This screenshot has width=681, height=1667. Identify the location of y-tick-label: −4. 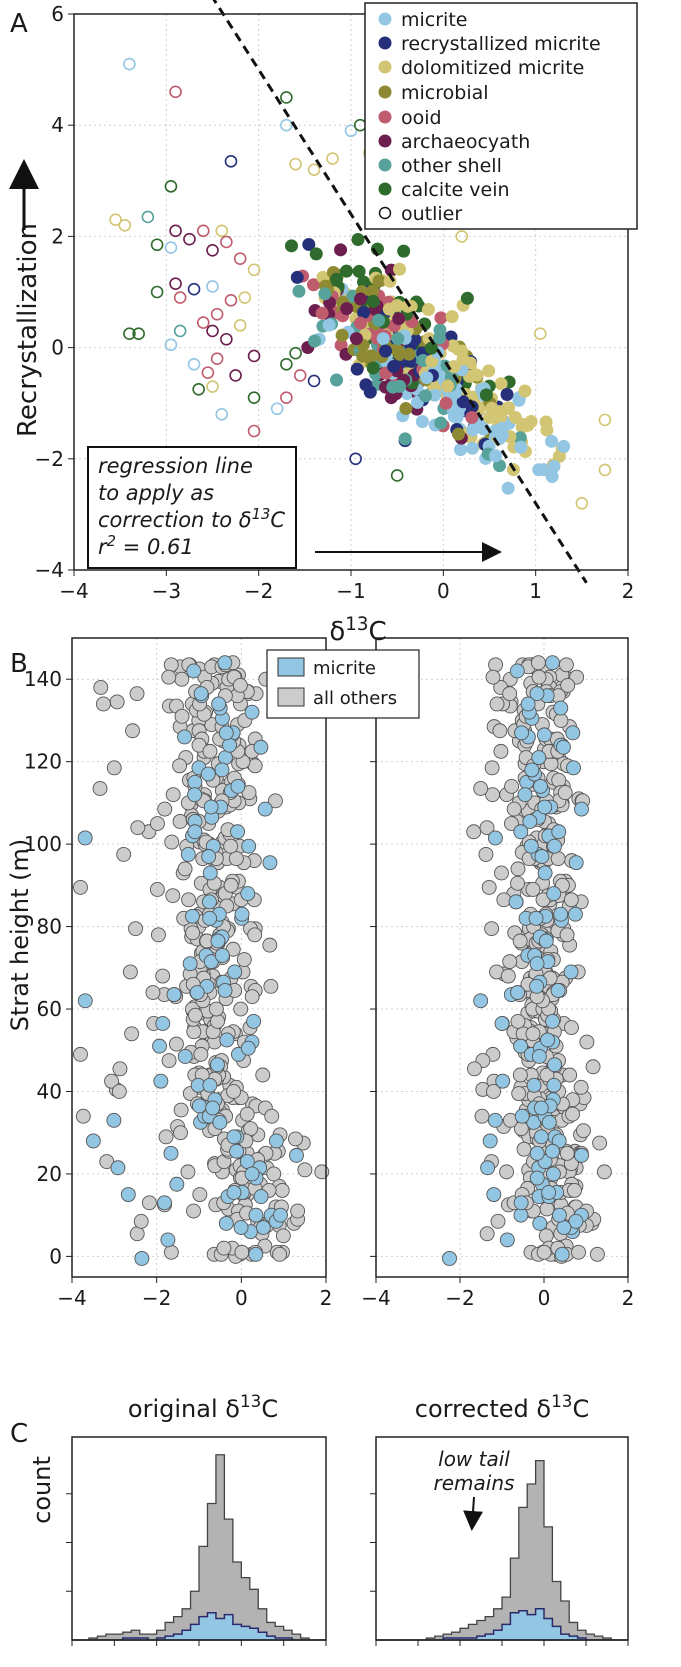
(49, 570).